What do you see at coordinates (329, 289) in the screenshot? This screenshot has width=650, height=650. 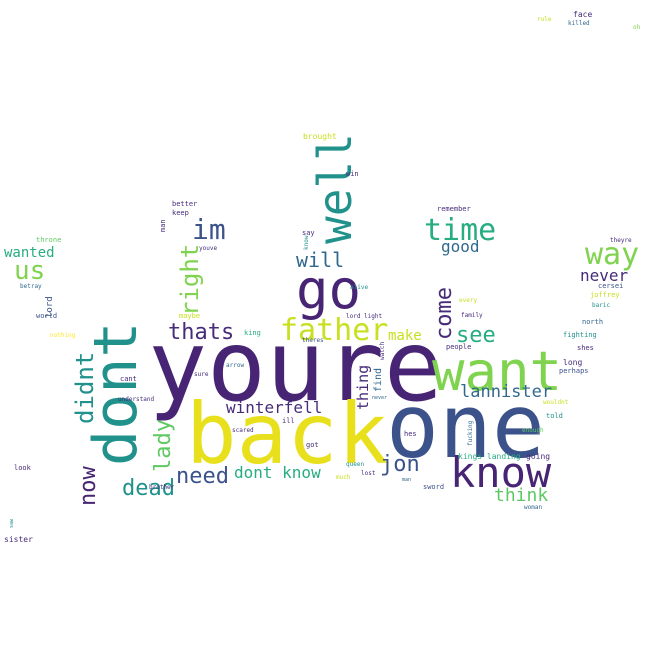 I see `word-go: go` at bounding box center [329, 289].